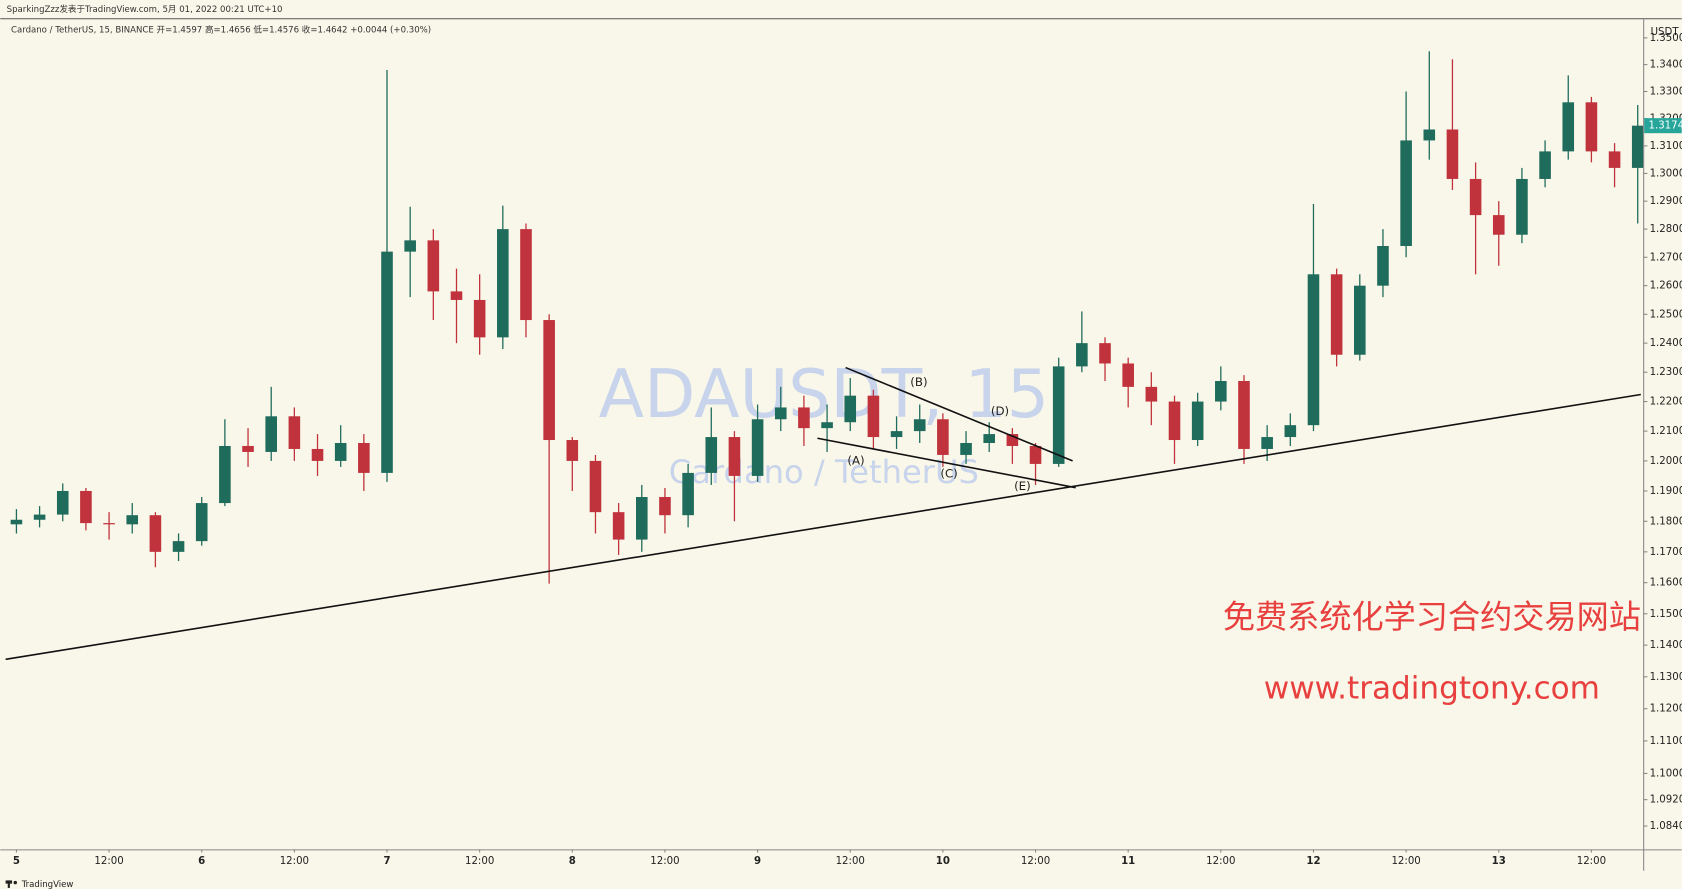 This screenshot has width=1682, height=889. What do you see at coordinates (1665, 32) in the screenshot?
I see `price-unit: USDT` at bounding box center [1665, 32].